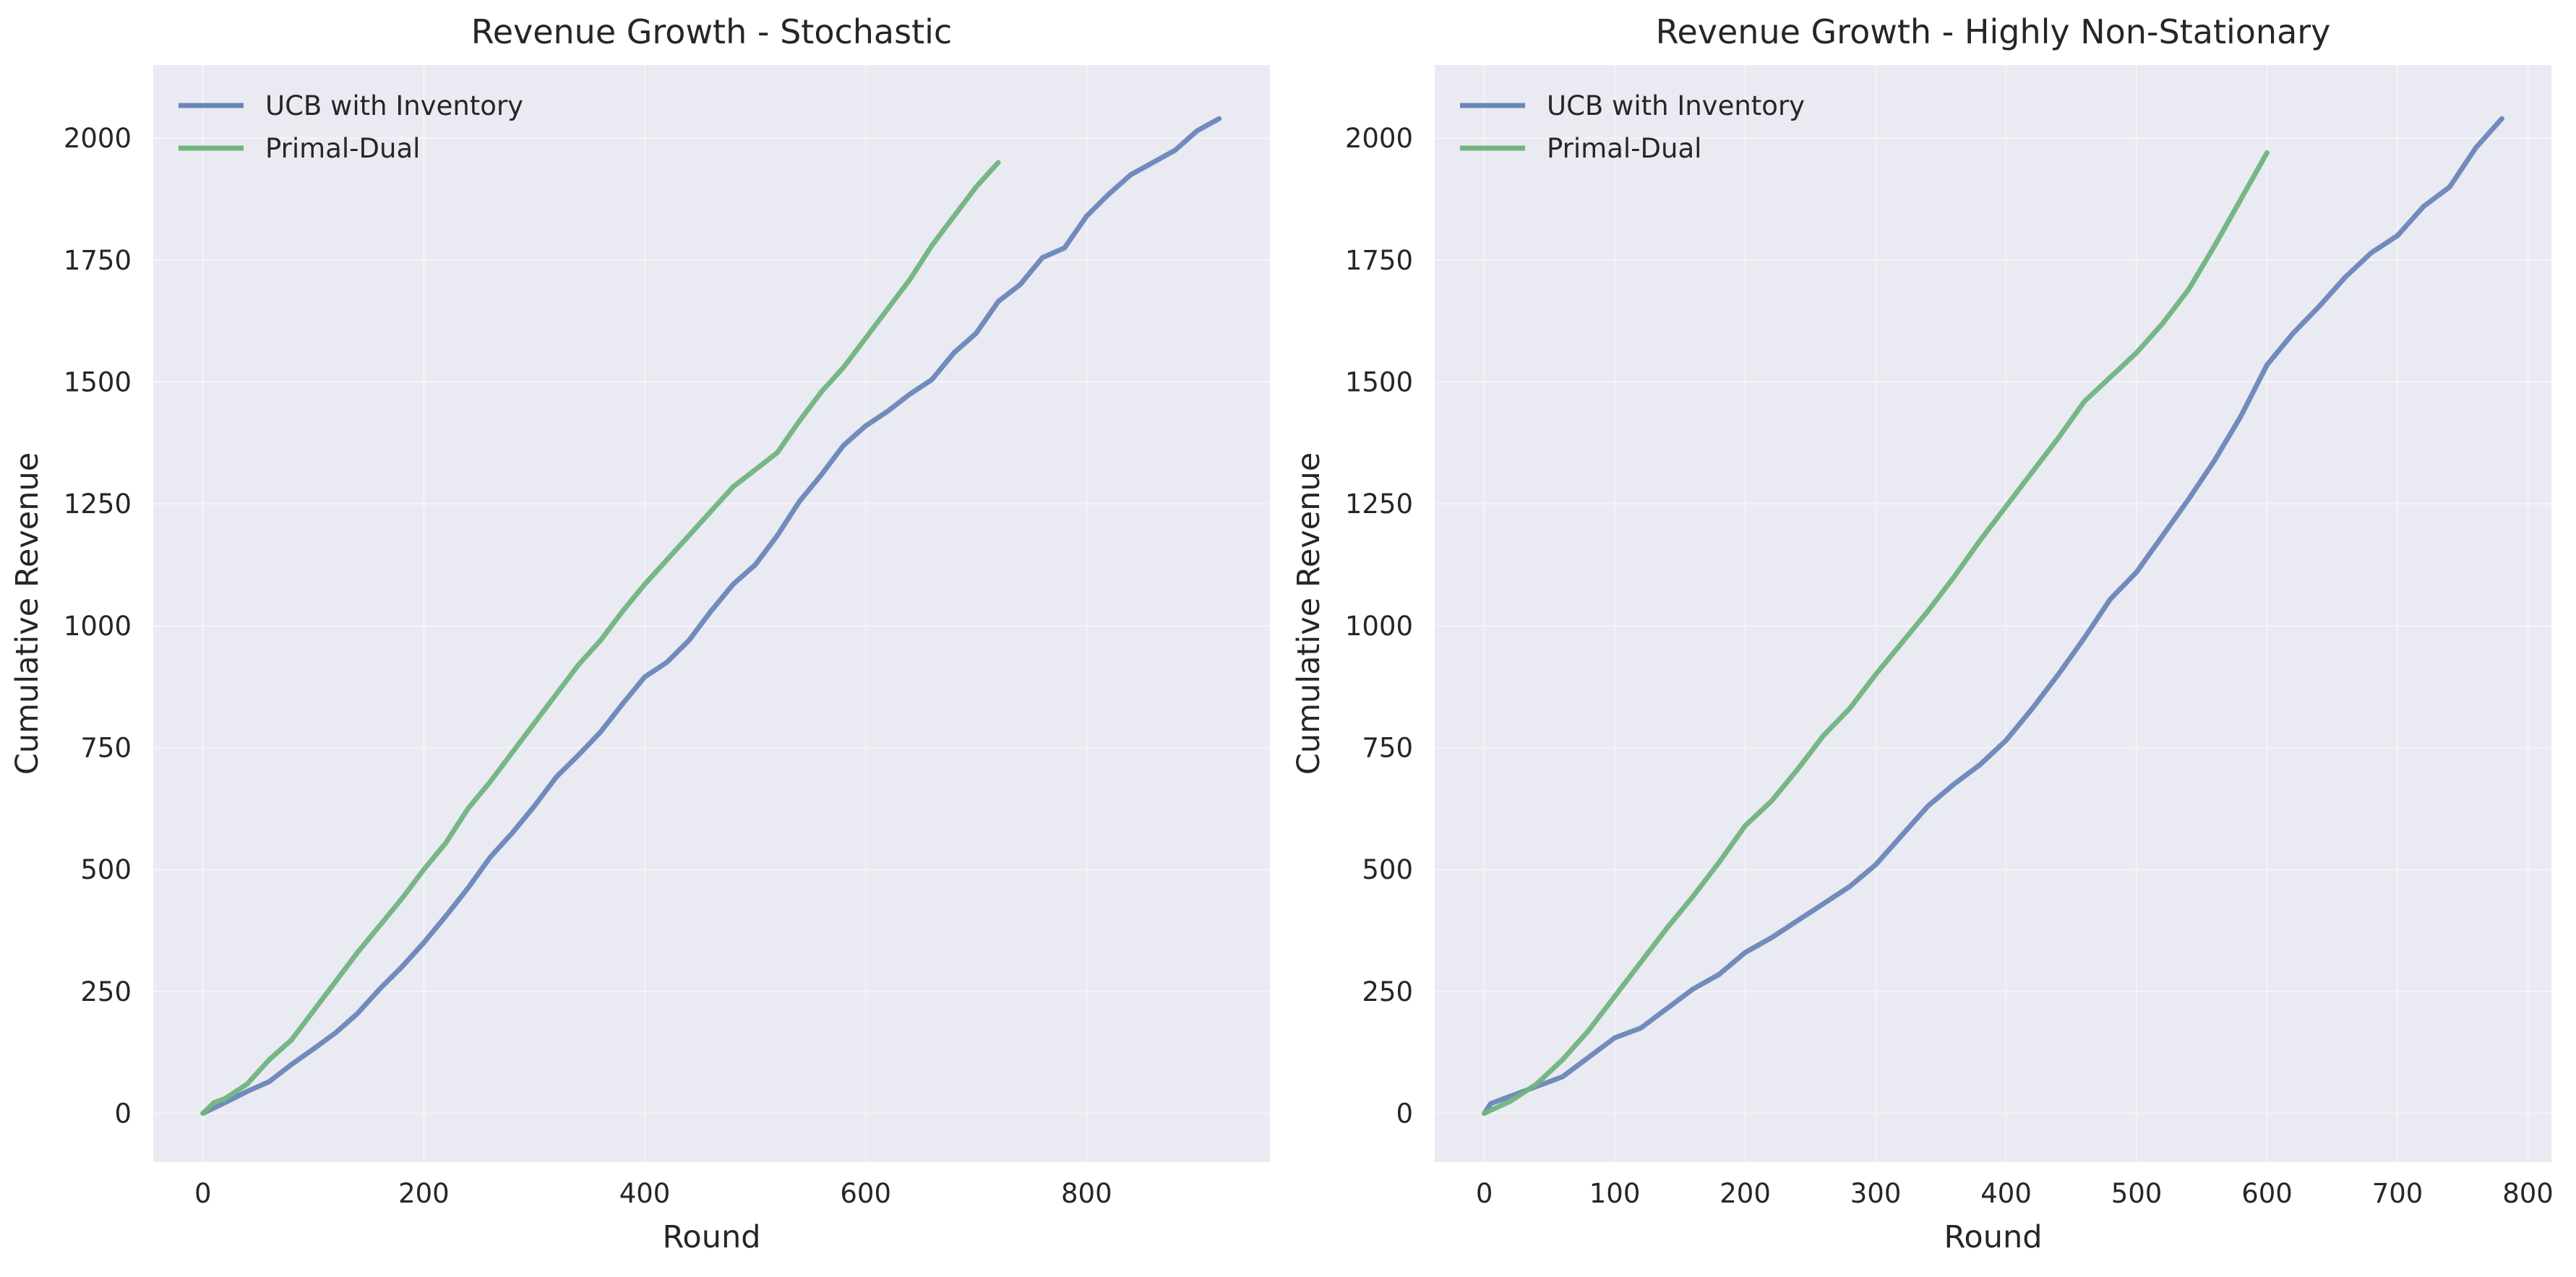 The height and width of the screenshot is (1277, 2576). What do you see at coordinates (1876, 1193) in the screenshot?
I see `x-tick-label: 300` at bounding box center [1876, 1193].